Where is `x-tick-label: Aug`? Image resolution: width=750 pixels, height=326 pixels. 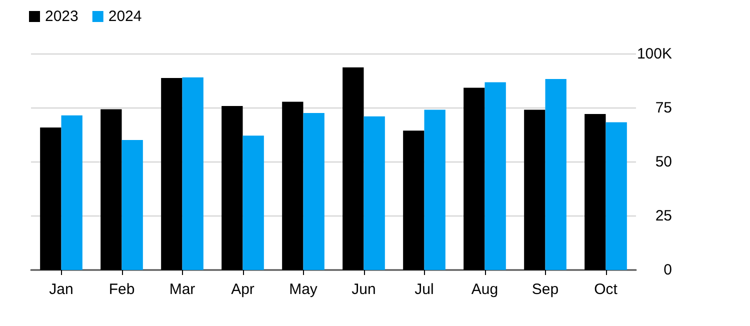 x-tick-label: Aug is located at coordinates (484, 289).